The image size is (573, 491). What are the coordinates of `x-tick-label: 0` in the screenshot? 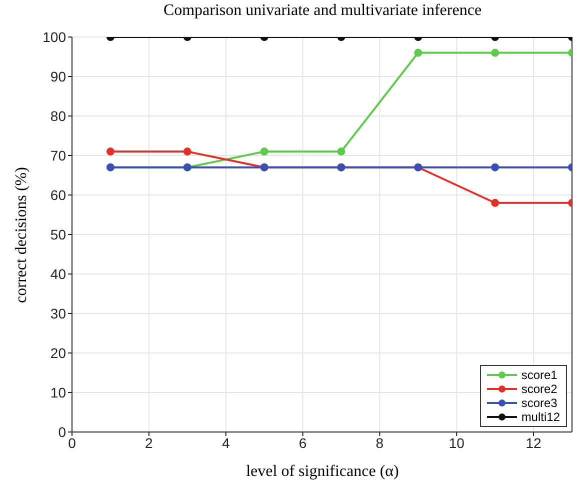 It's located at (72, 442).